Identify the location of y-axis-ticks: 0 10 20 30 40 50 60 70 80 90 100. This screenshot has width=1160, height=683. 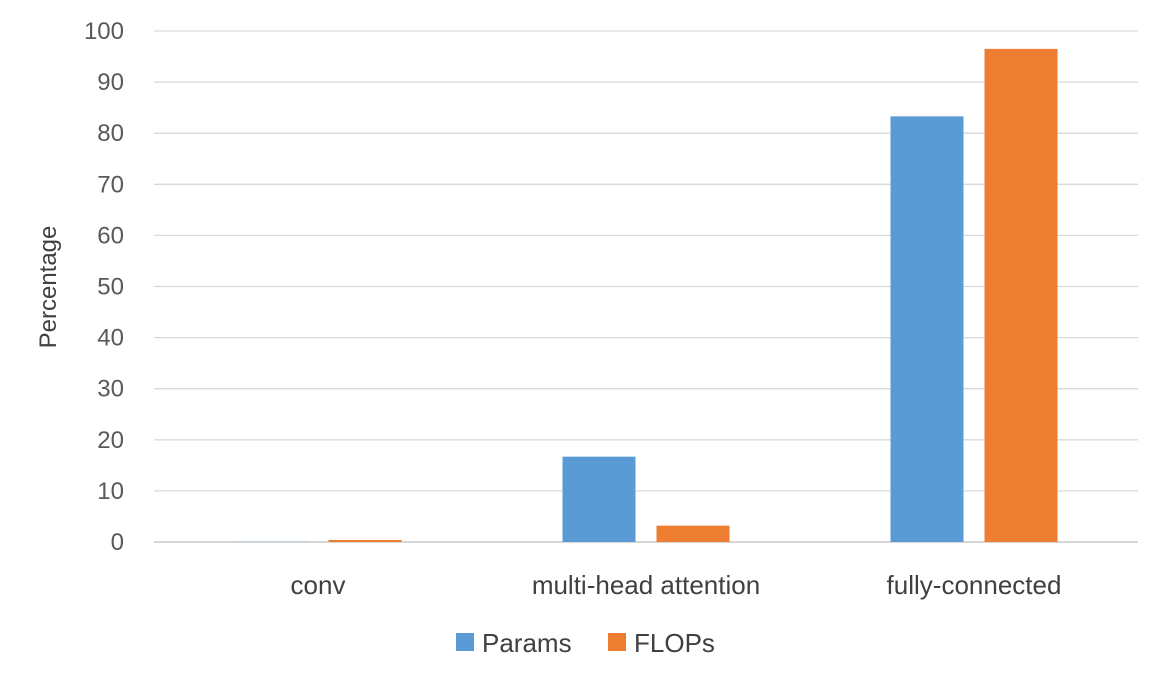
(104, 287).